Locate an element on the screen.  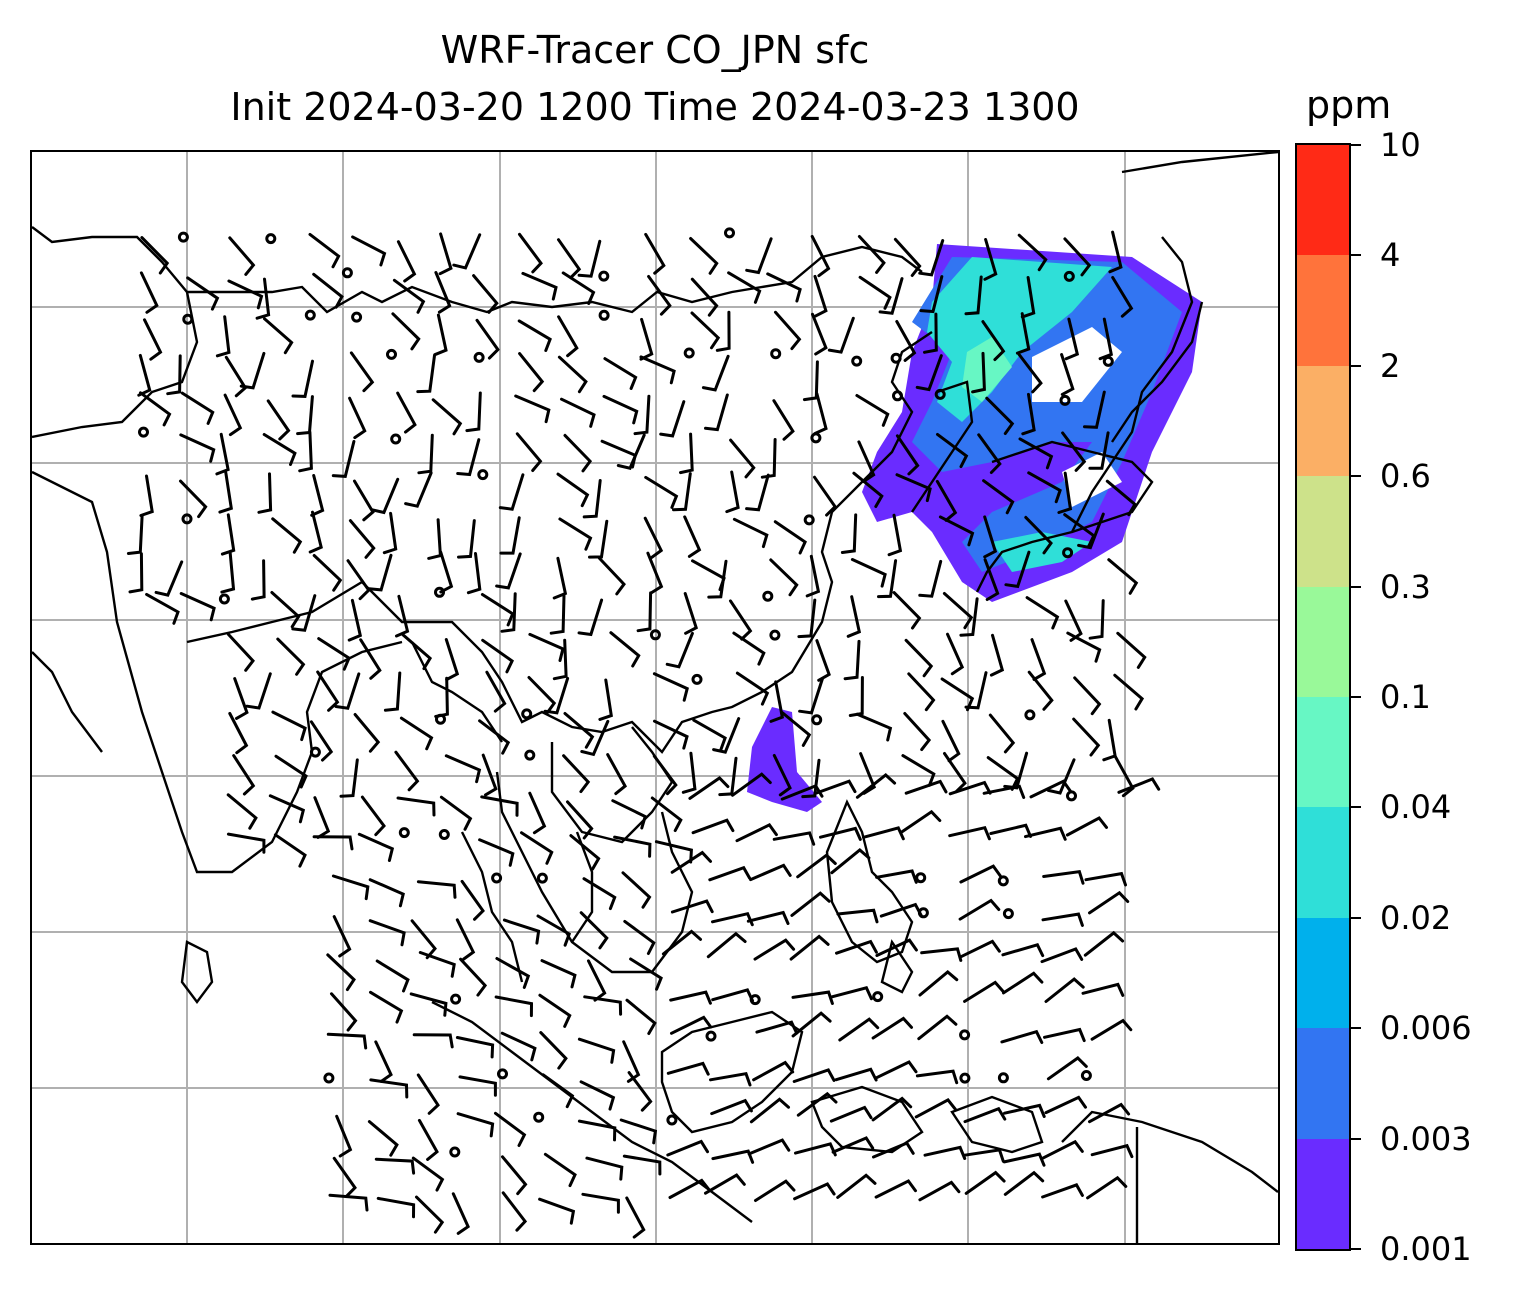
colorbar-tick-label: 0.003 is located at coordinates (1426, 1138).